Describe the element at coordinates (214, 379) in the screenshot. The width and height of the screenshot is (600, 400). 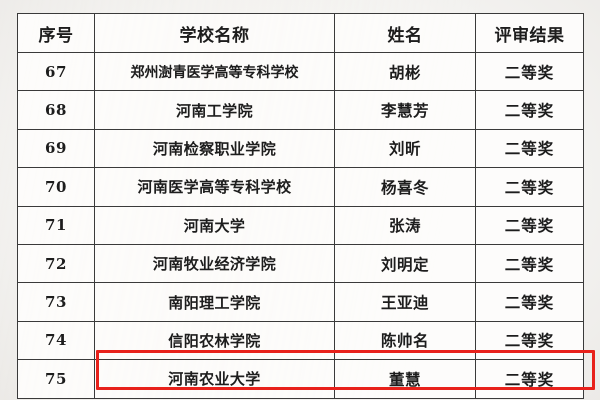
I see `cell-school: 河南农业大学` at that location.